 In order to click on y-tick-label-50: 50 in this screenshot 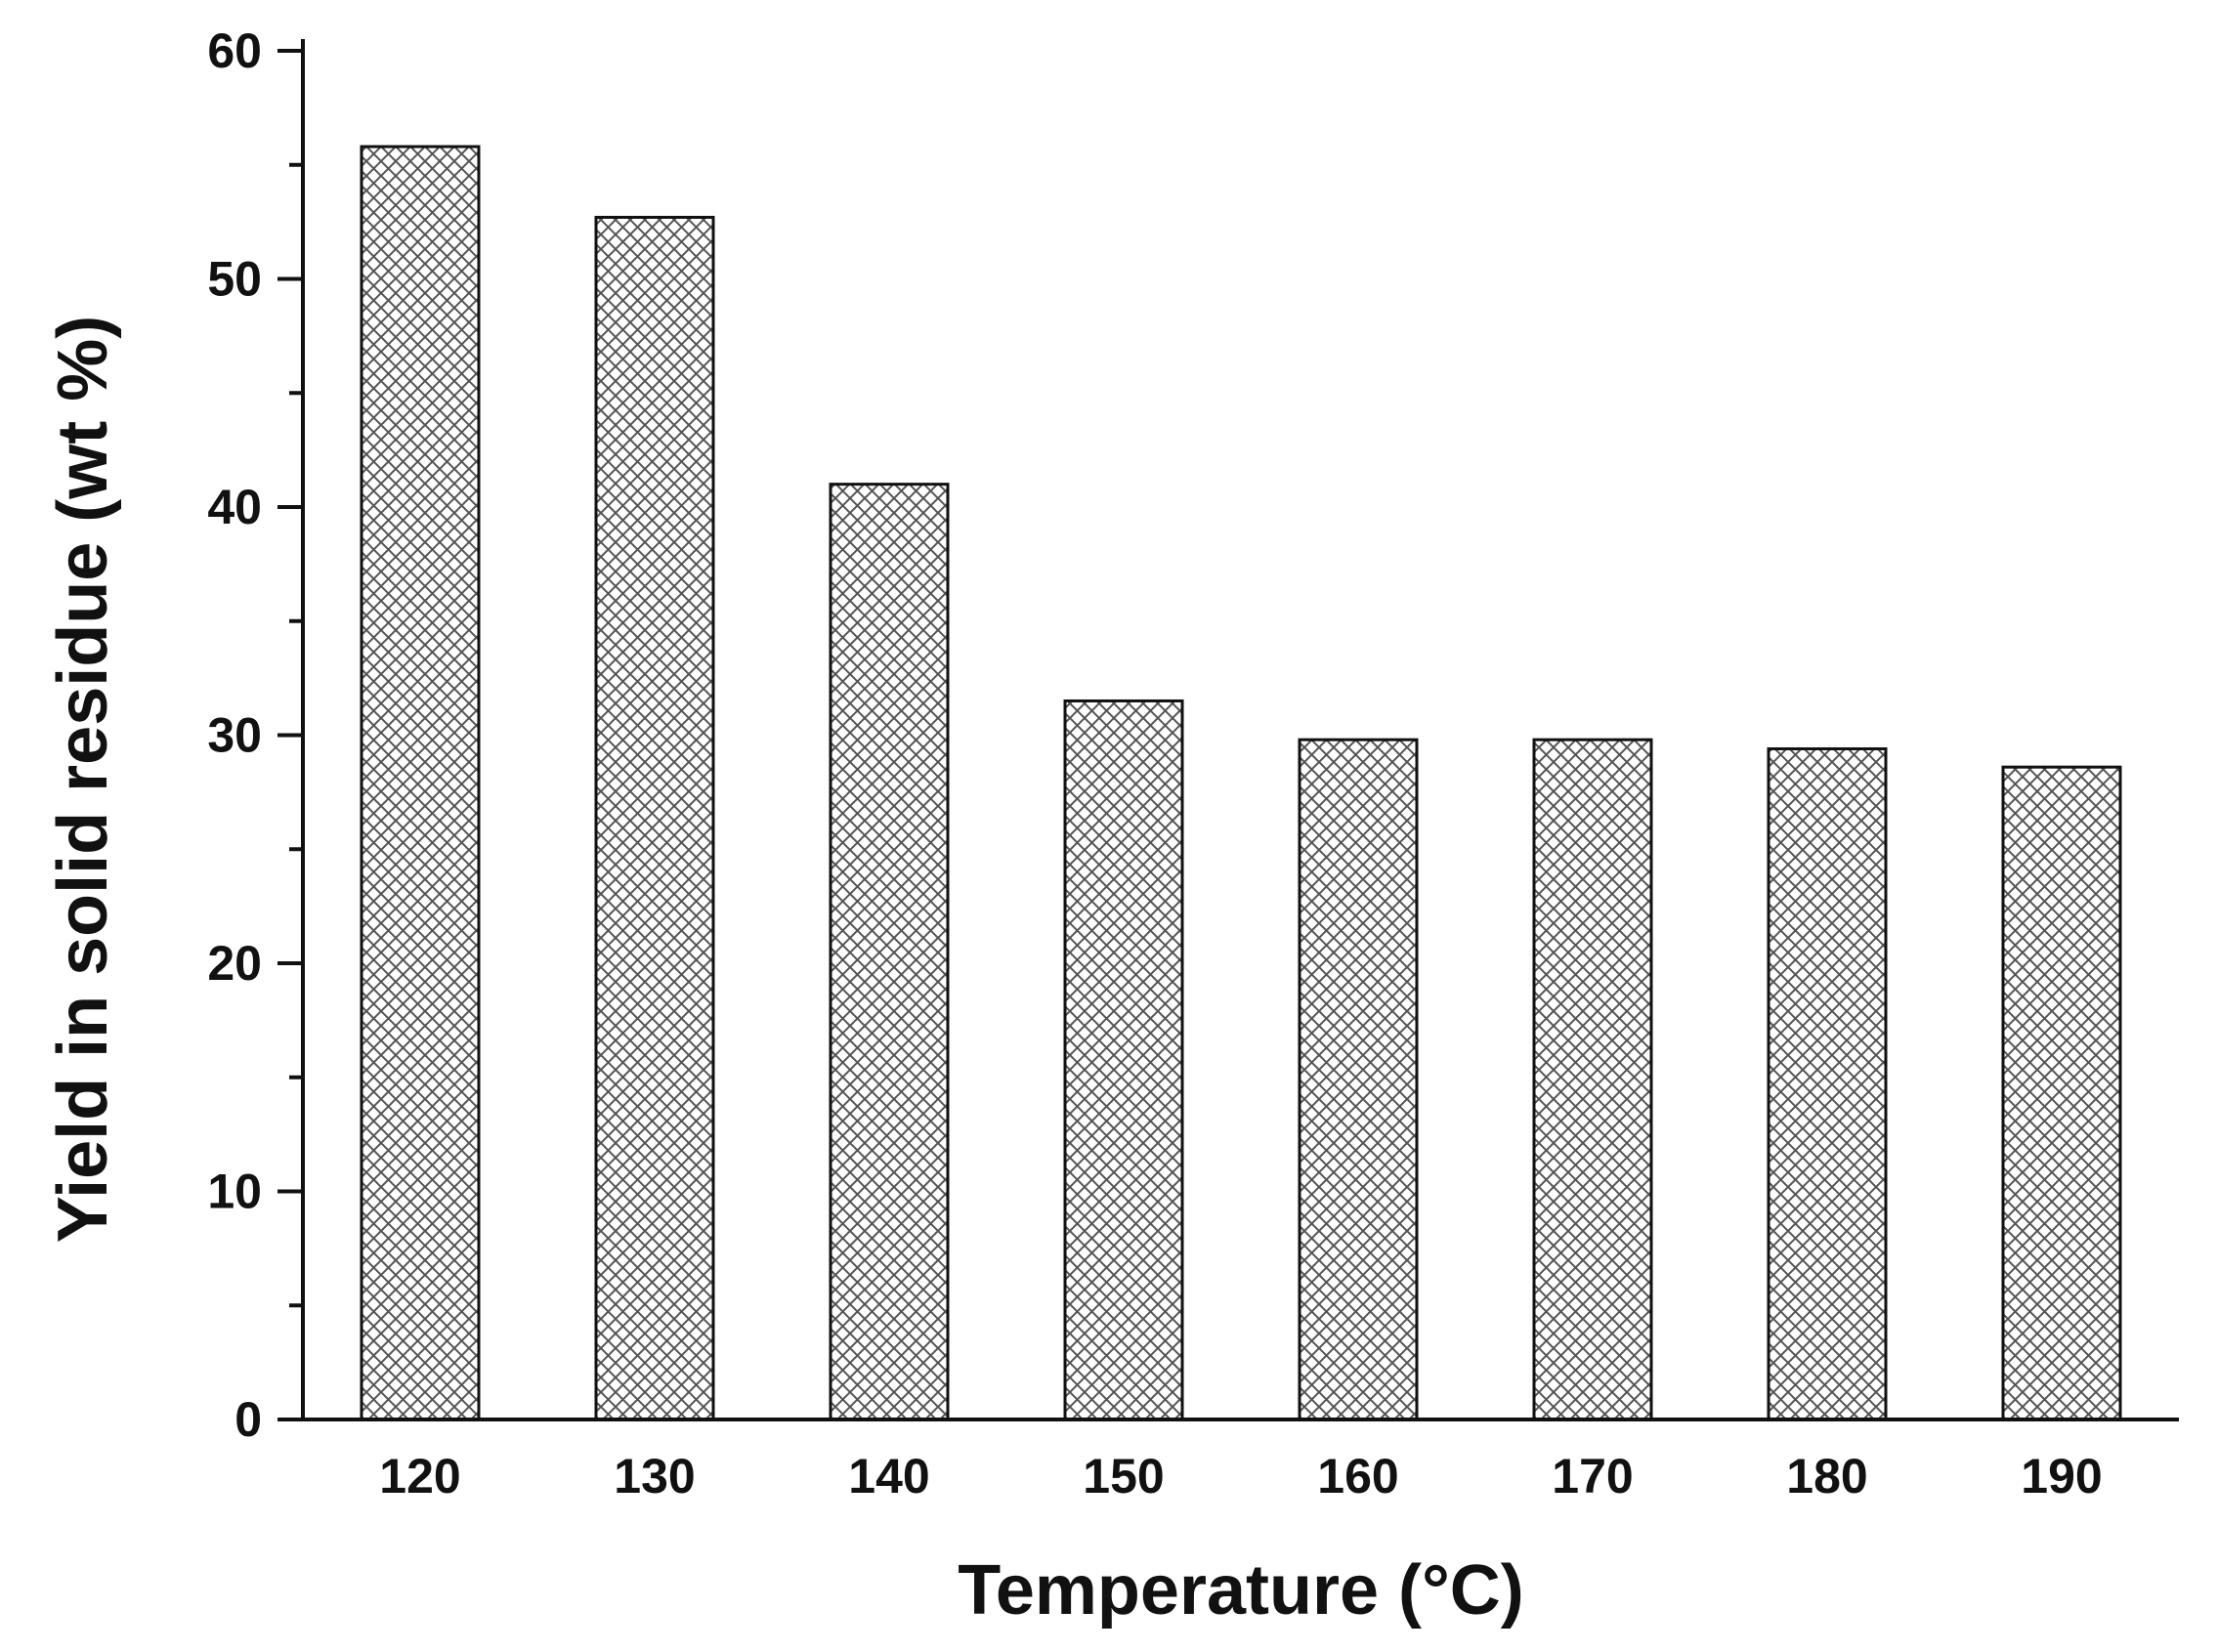, I will do `click(234, 279)`.